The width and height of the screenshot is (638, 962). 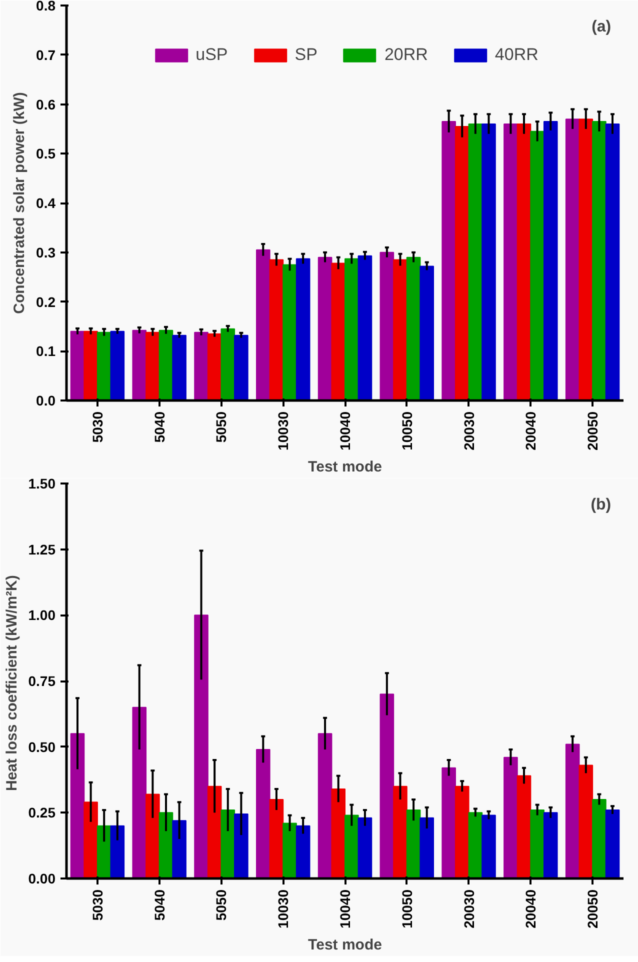 What do you see at coordinates (46, 400) in the screenshot?
I see `y-tick-label: 0.0` at bounding box center [46, 400].